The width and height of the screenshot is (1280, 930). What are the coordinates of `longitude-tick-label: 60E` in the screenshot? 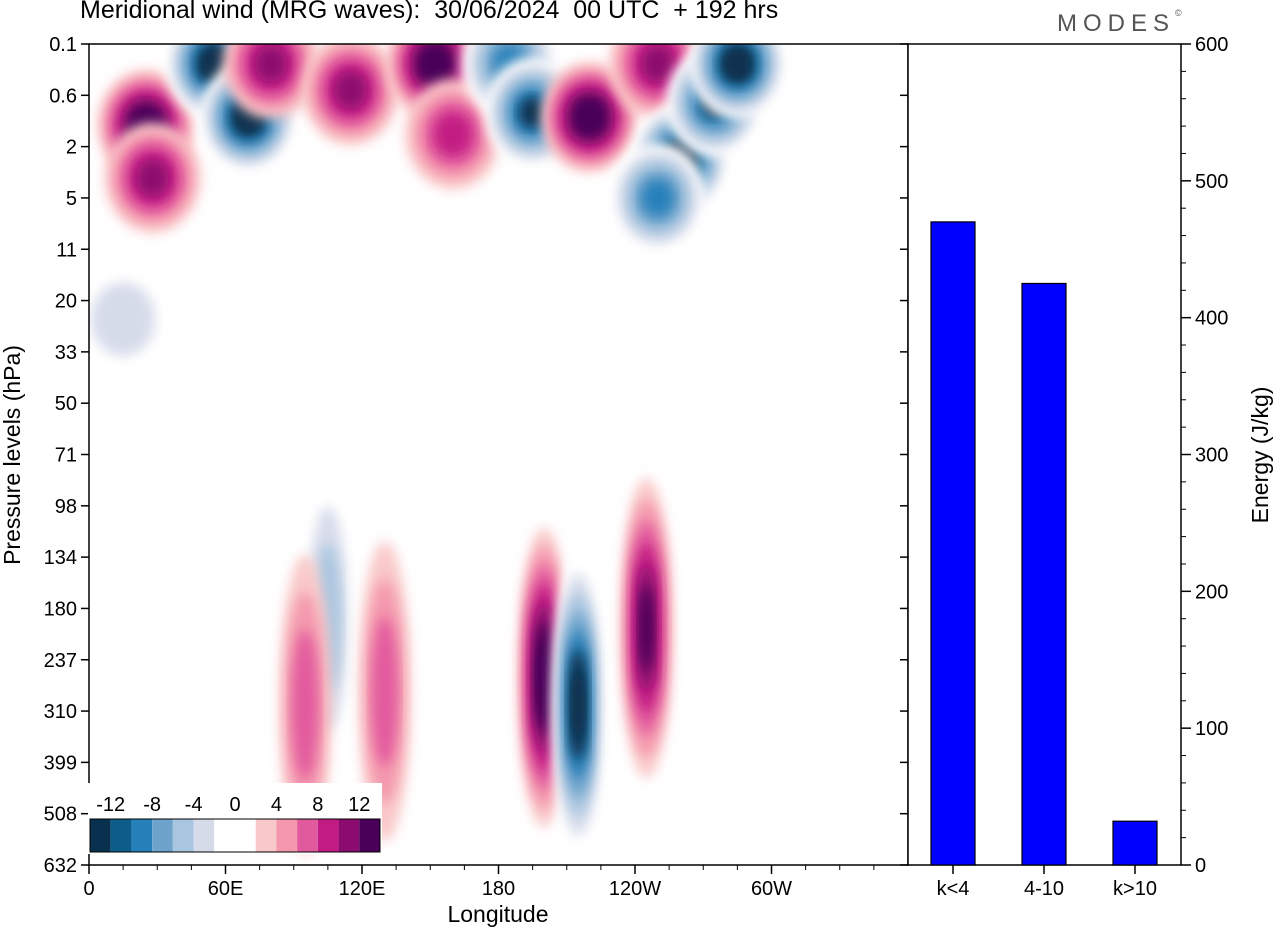 It's located at (226, 889).